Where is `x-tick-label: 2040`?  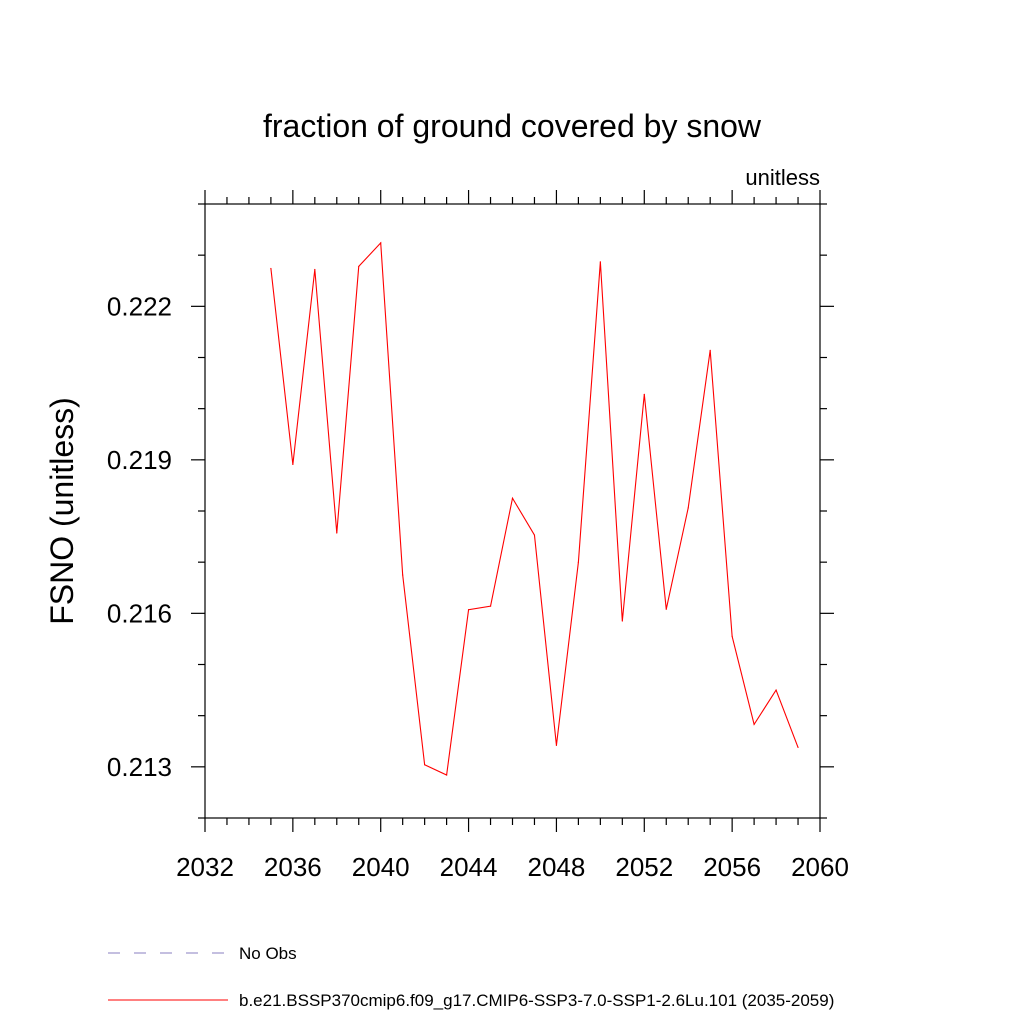
x-tick-label: 2040 is located at coordinates (381, 867).